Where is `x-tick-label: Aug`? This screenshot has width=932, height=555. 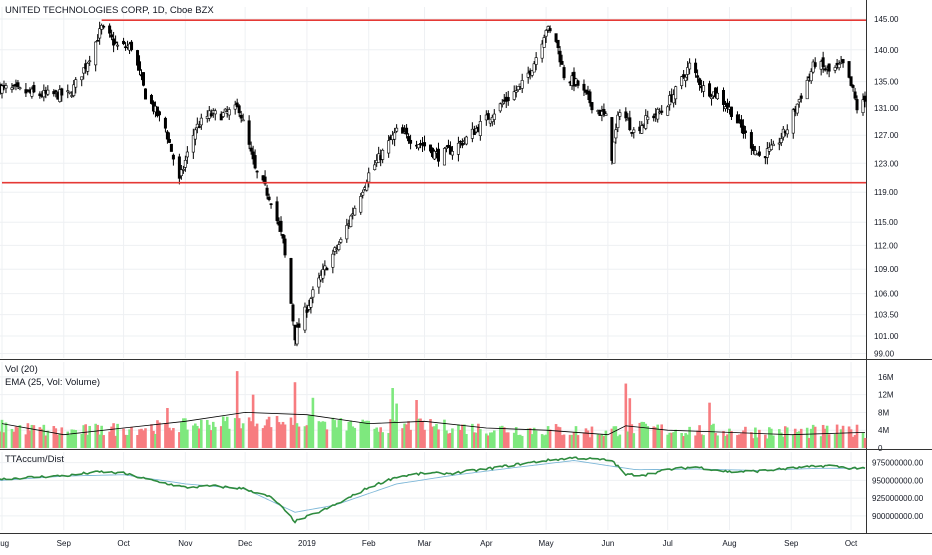
x-tick-label: Aug is located at coordinates (729, 543).